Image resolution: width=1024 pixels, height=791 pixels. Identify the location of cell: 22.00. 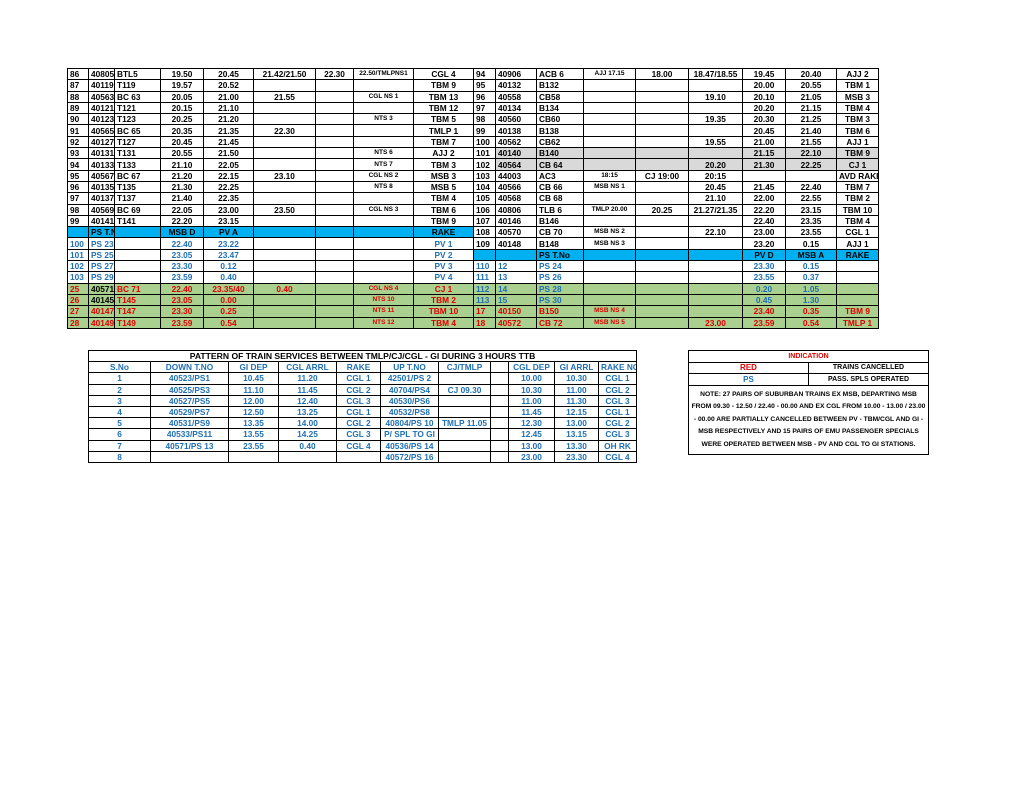
(764, 198).